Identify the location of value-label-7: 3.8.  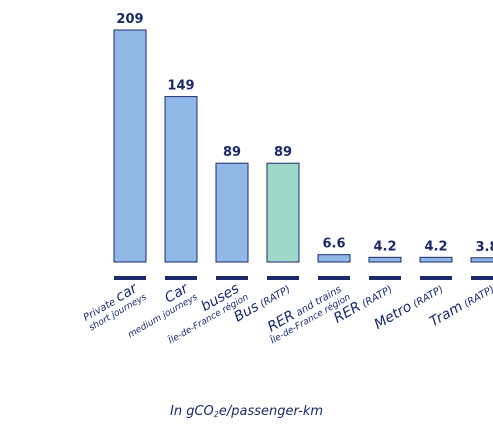
(484, 247).